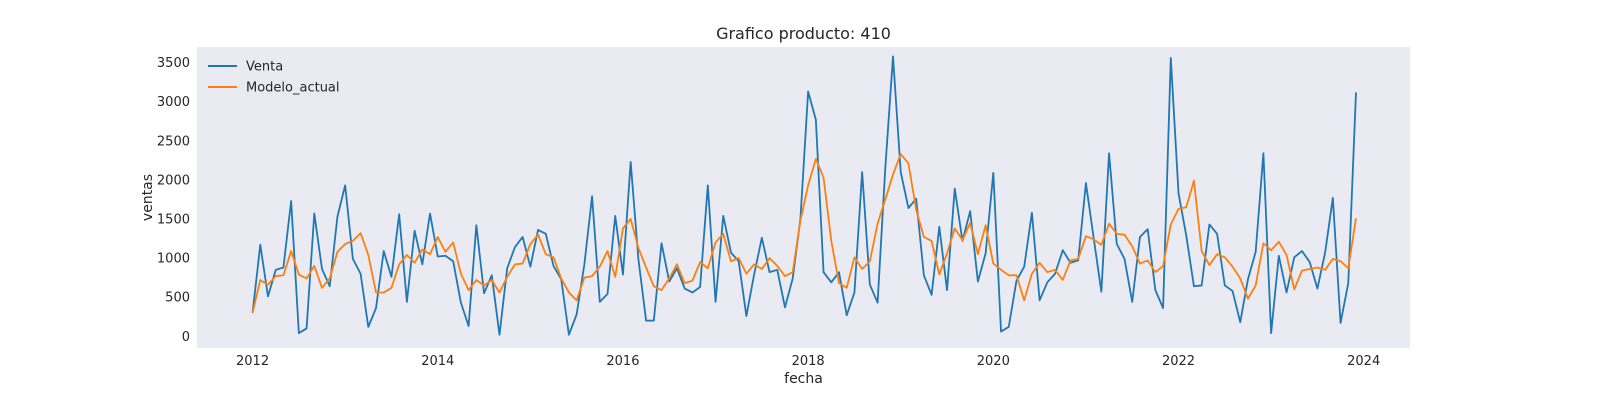 This screenshot has width=1600, height=400. Describe the element at coordinates (173, 180) in the screenshot. I see `y-tick-label: 2000` at that location.